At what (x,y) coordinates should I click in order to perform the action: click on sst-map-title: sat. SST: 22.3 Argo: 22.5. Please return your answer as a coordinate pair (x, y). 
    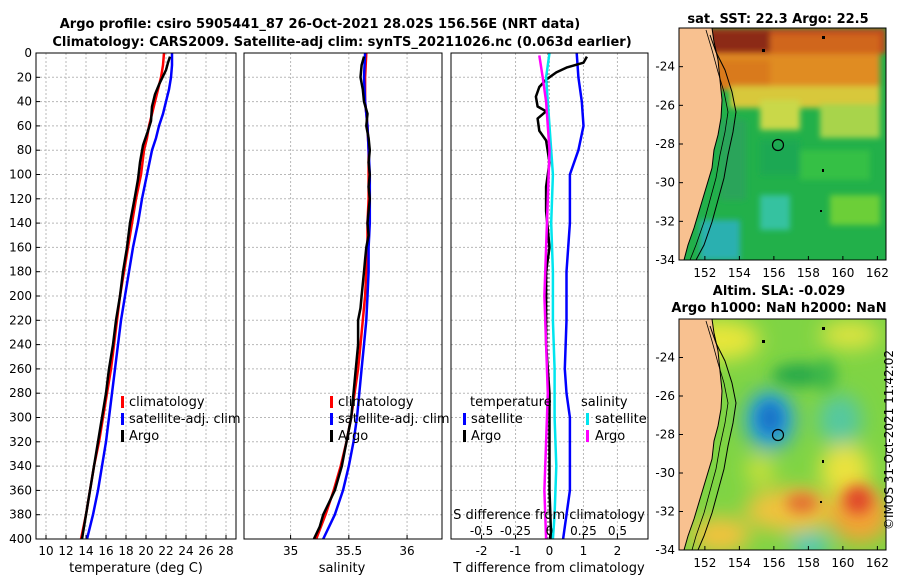
    Looking at the image, I should click on (777, 19).